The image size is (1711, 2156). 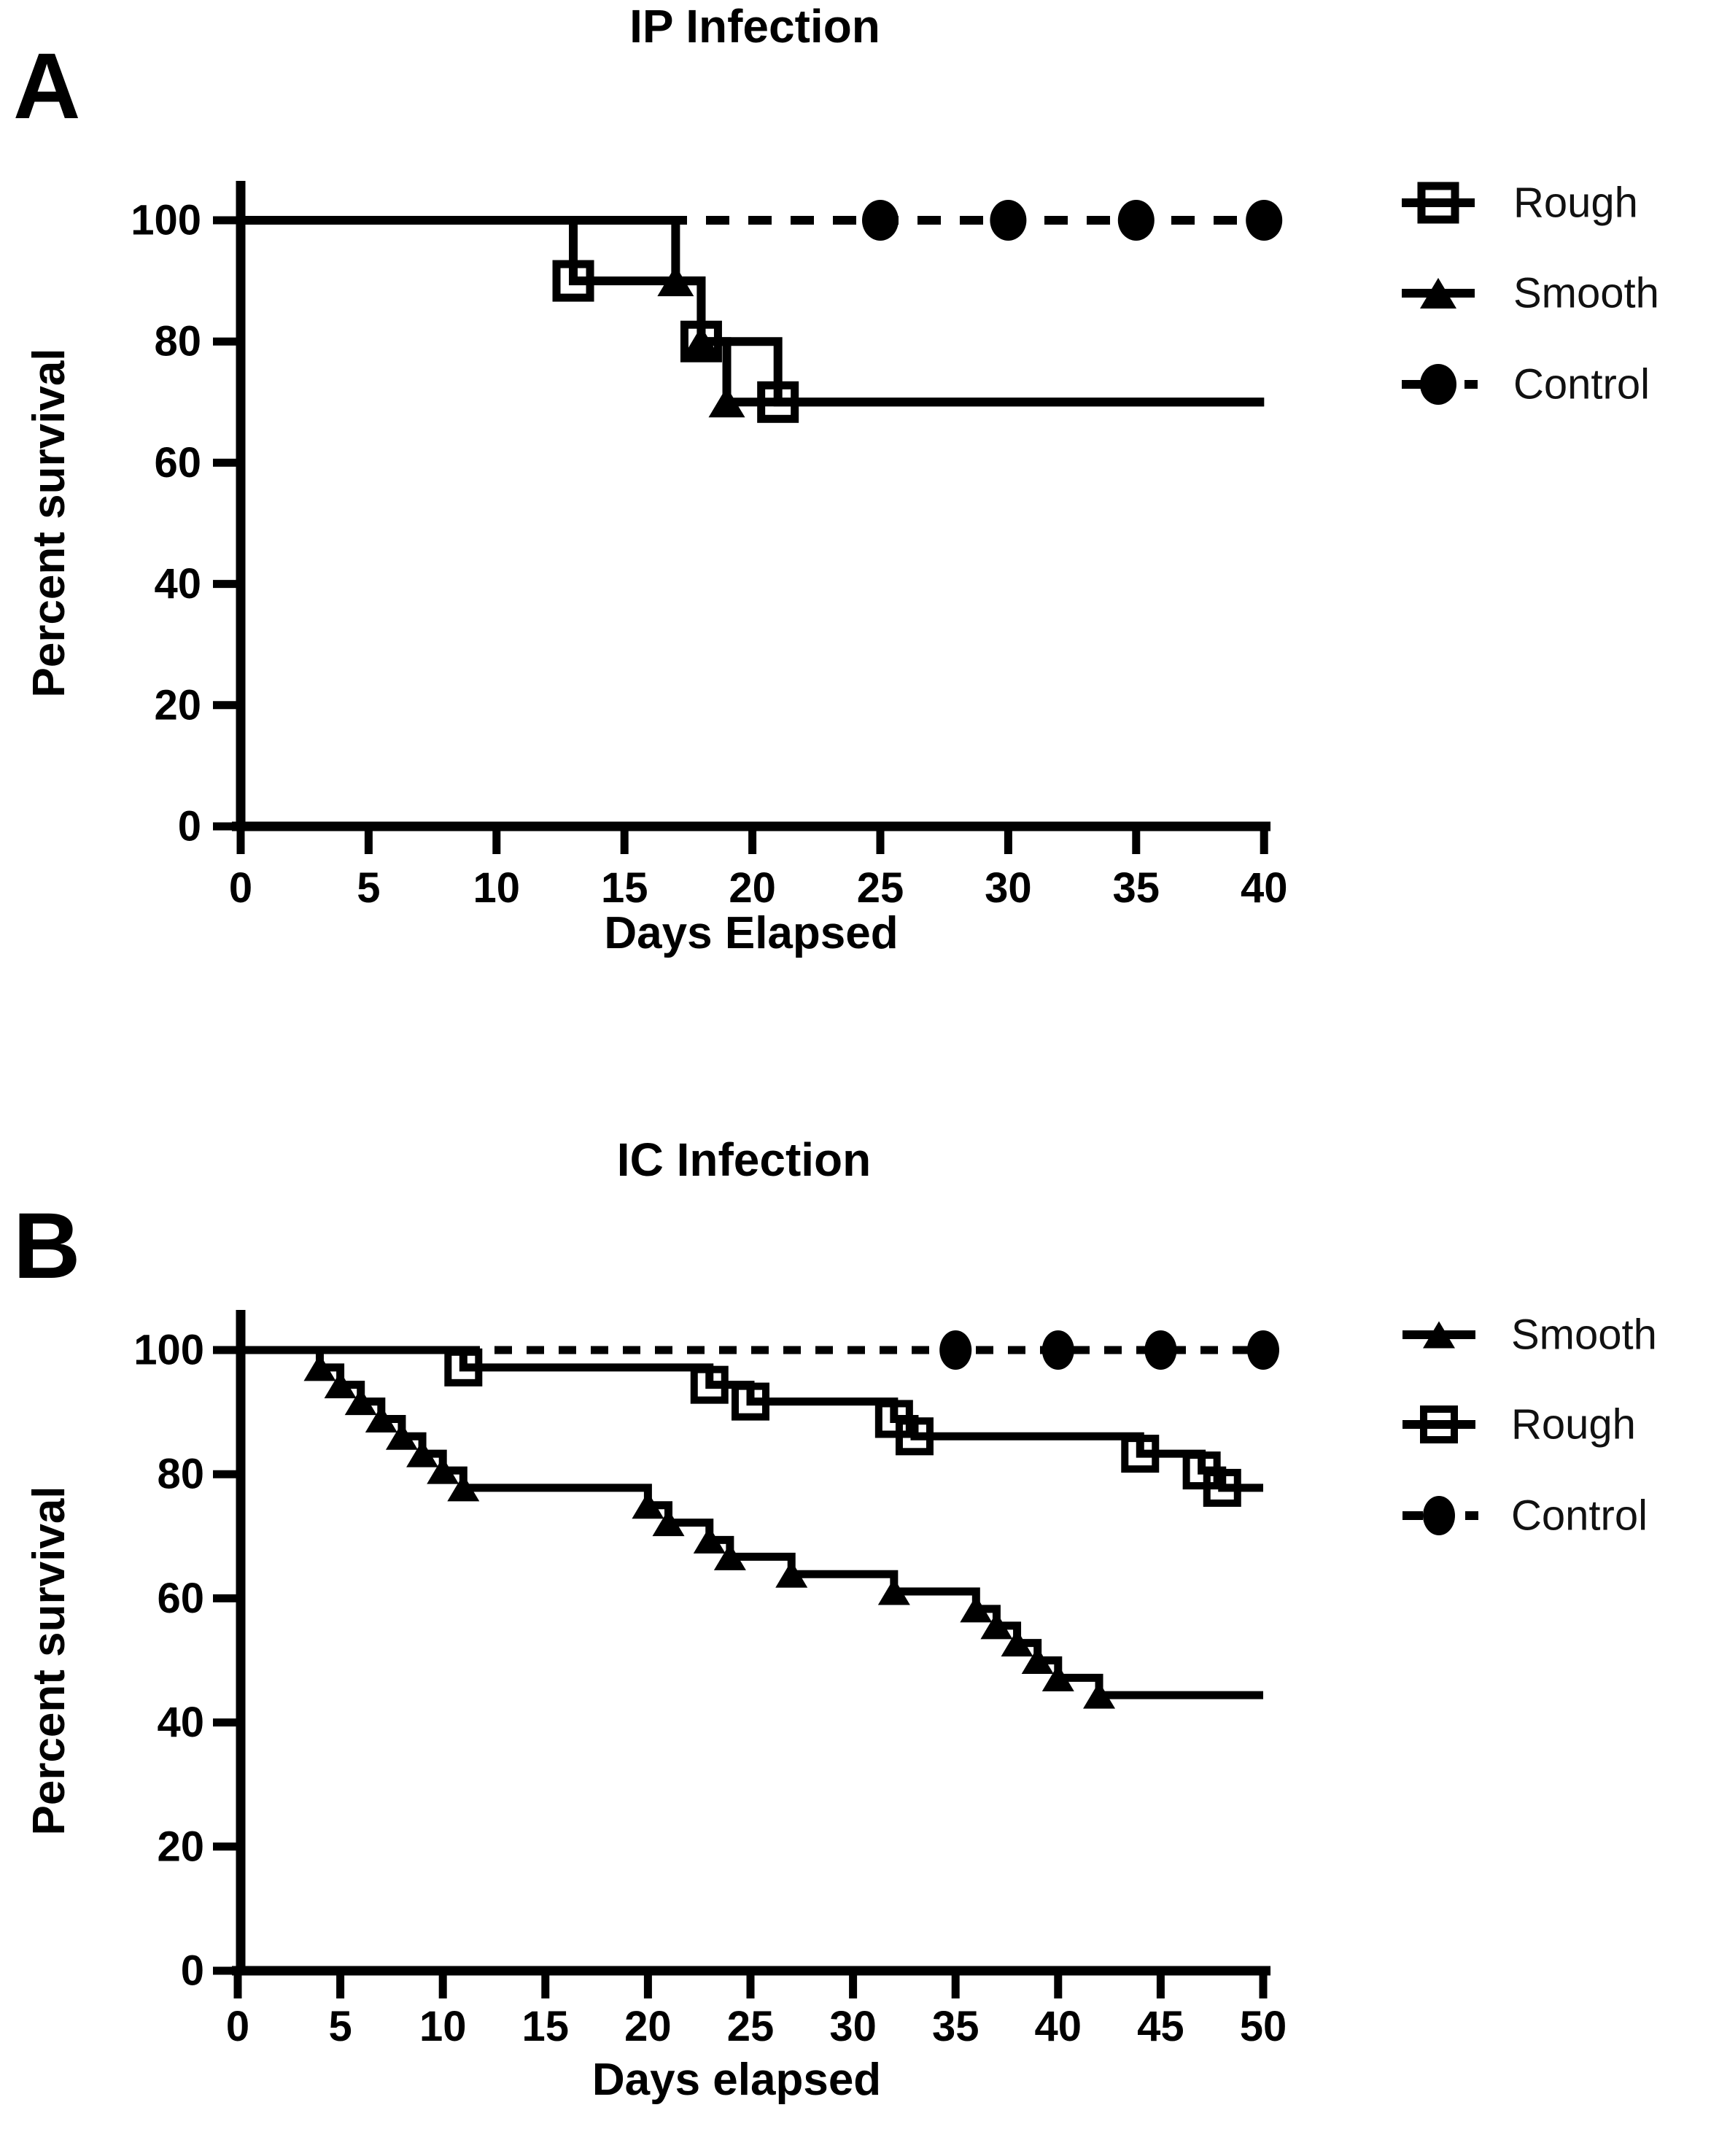 What do you see at coordinates (1160, 2026) in the screenshot?
I see `panel-b-x-tick-label: 45` at bounding box center [1160, 2026].